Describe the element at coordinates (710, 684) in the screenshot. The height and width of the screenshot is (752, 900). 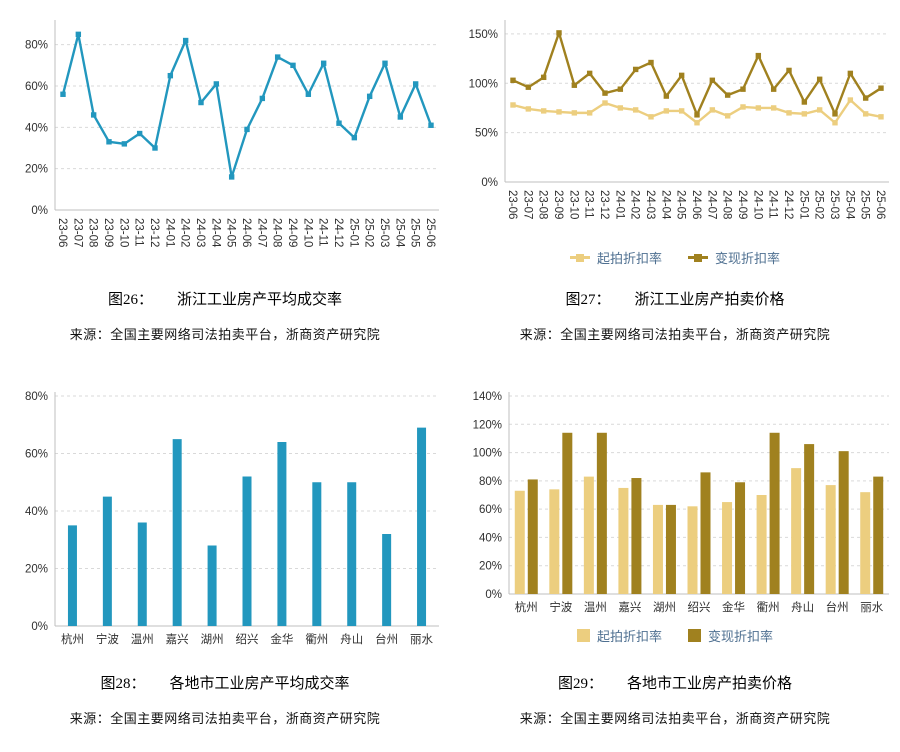
I see `fig29-caption-title: 各地市工业房产拍卖价格` at that location.